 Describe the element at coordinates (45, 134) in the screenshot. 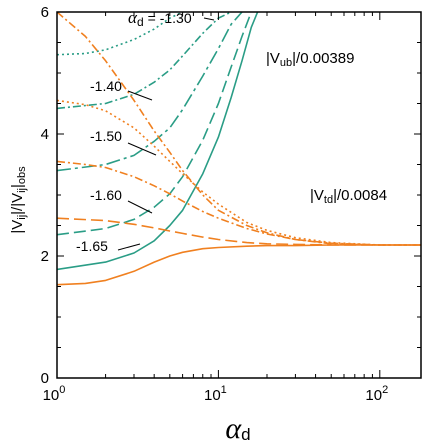

I see `y-tick-label: 4` at that location.